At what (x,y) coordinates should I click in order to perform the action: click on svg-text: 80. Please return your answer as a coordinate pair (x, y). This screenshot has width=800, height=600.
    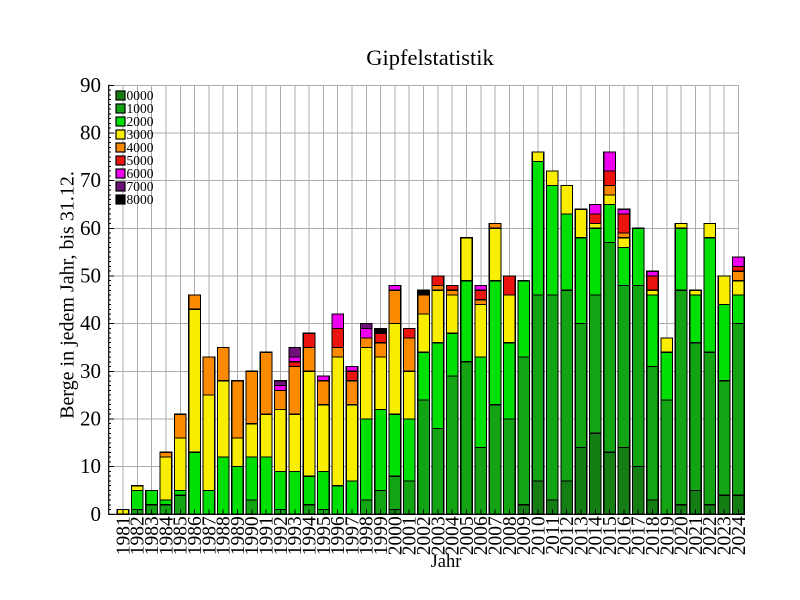
    Looking at the image, I should click on (90, 132).